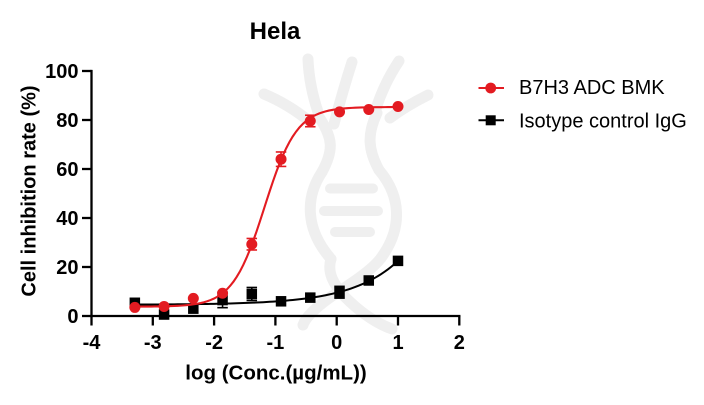  What do you see at coordinates (92, 343) in the screenshot?
I see `svg-text: -4` at bounding box center [92, 343].